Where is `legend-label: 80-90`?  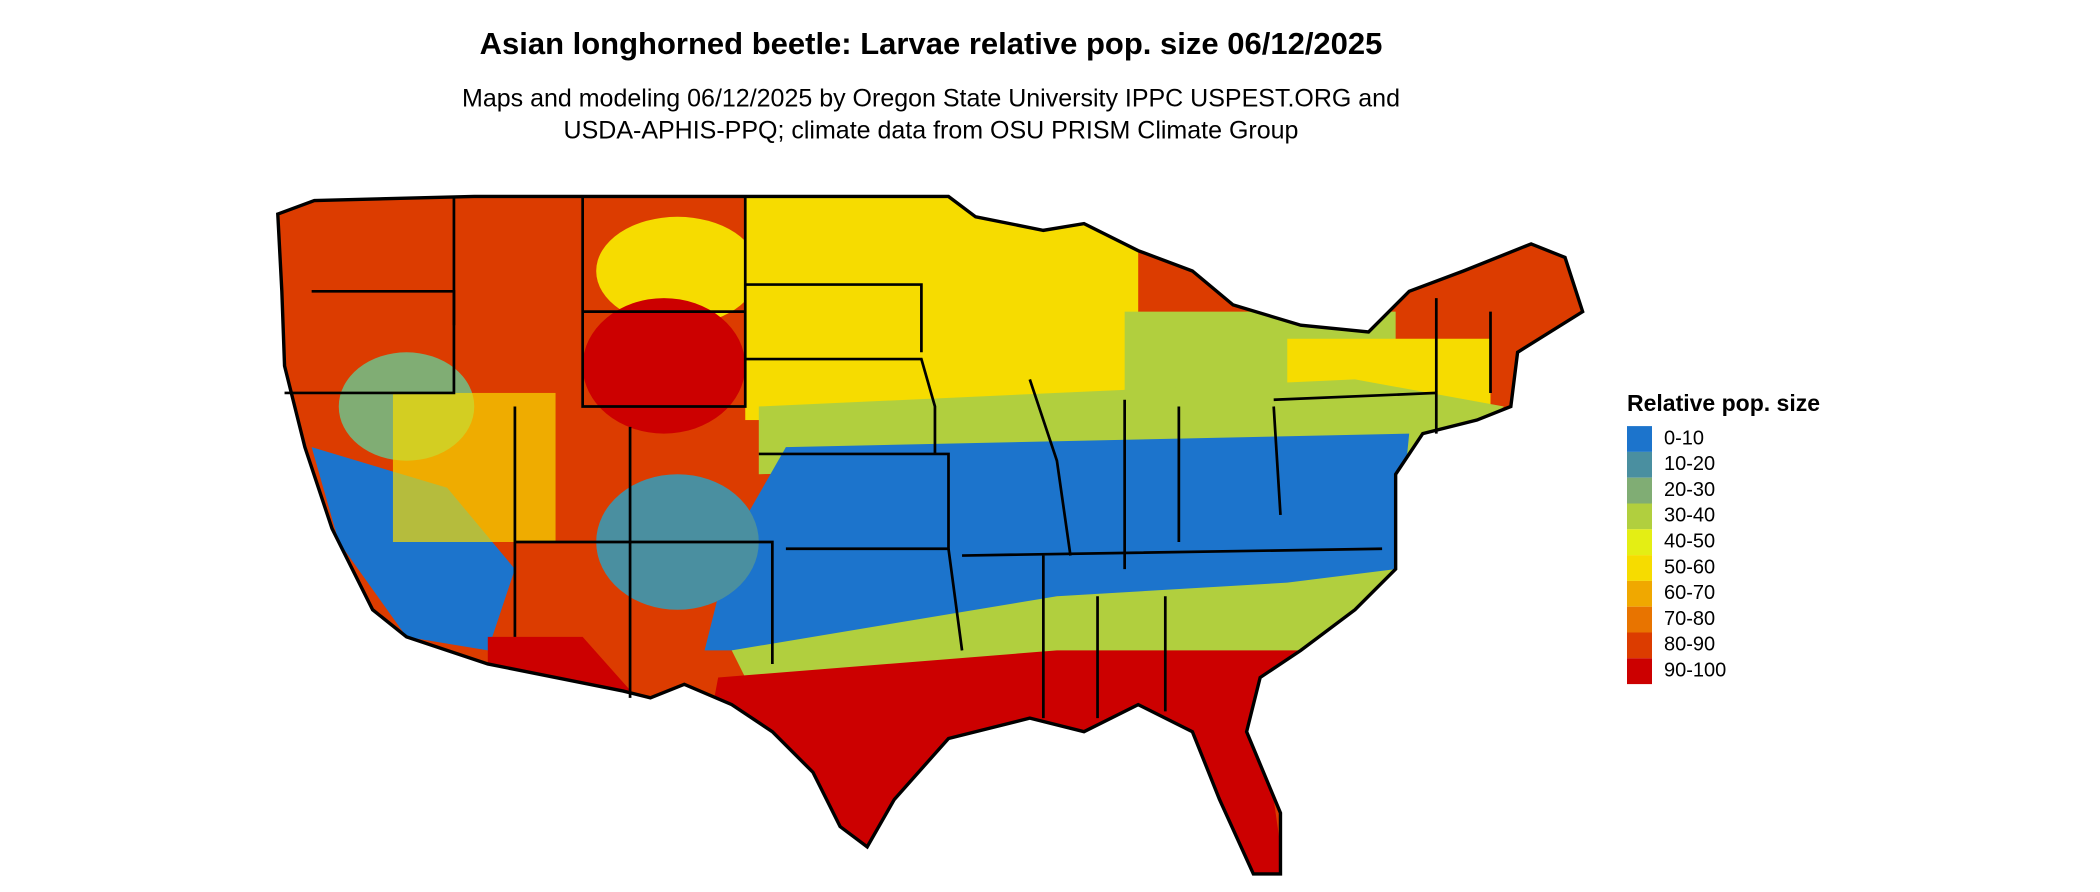 legend-label: 80-90 is located at coordinates (1689, 645).